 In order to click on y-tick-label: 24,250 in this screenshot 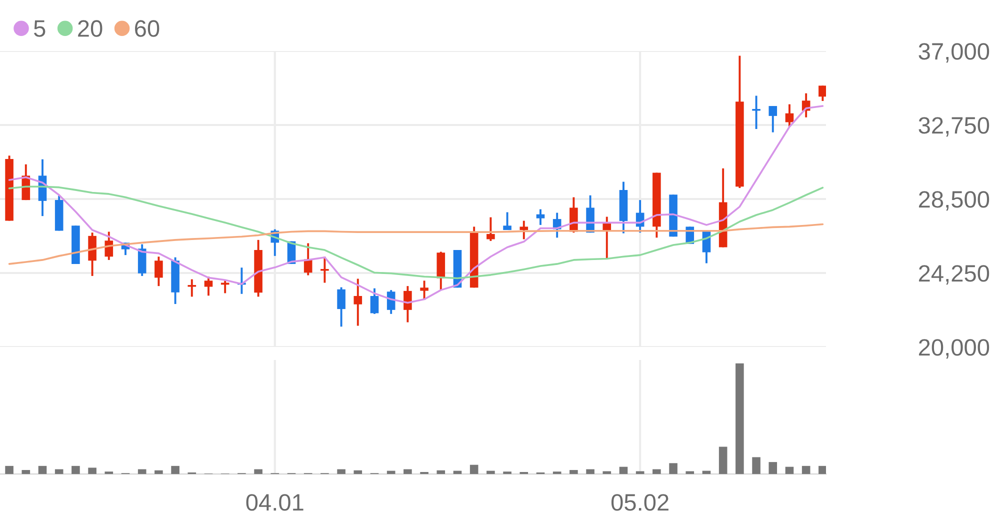, I will do `click(954, 275)`.